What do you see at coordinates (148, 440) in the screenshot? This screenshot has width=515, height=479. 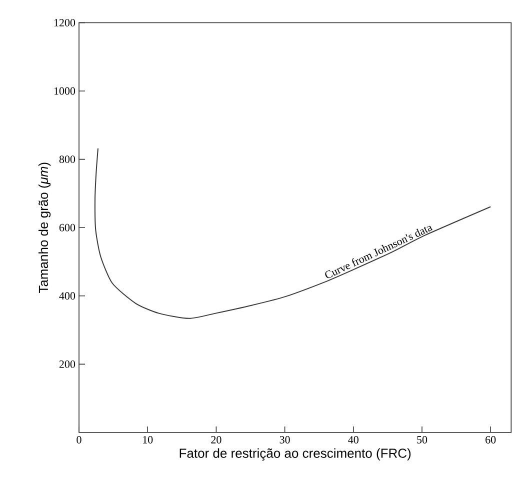 I see `x-tick-label: 10` at bounding box center [148, 440].